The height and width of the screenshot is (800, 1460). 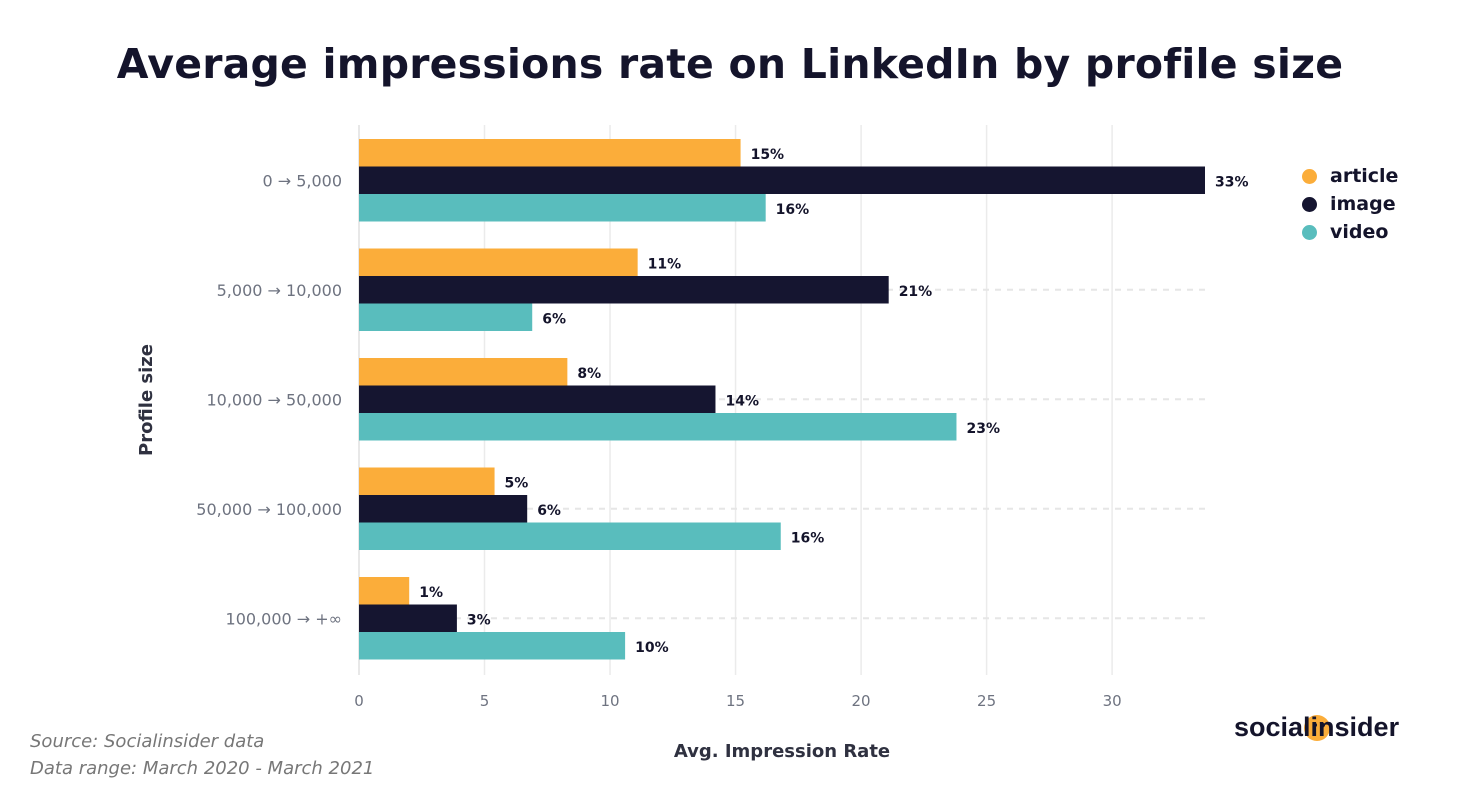 I want to click on x-tick-label: 0, so click(x=359, y=701).